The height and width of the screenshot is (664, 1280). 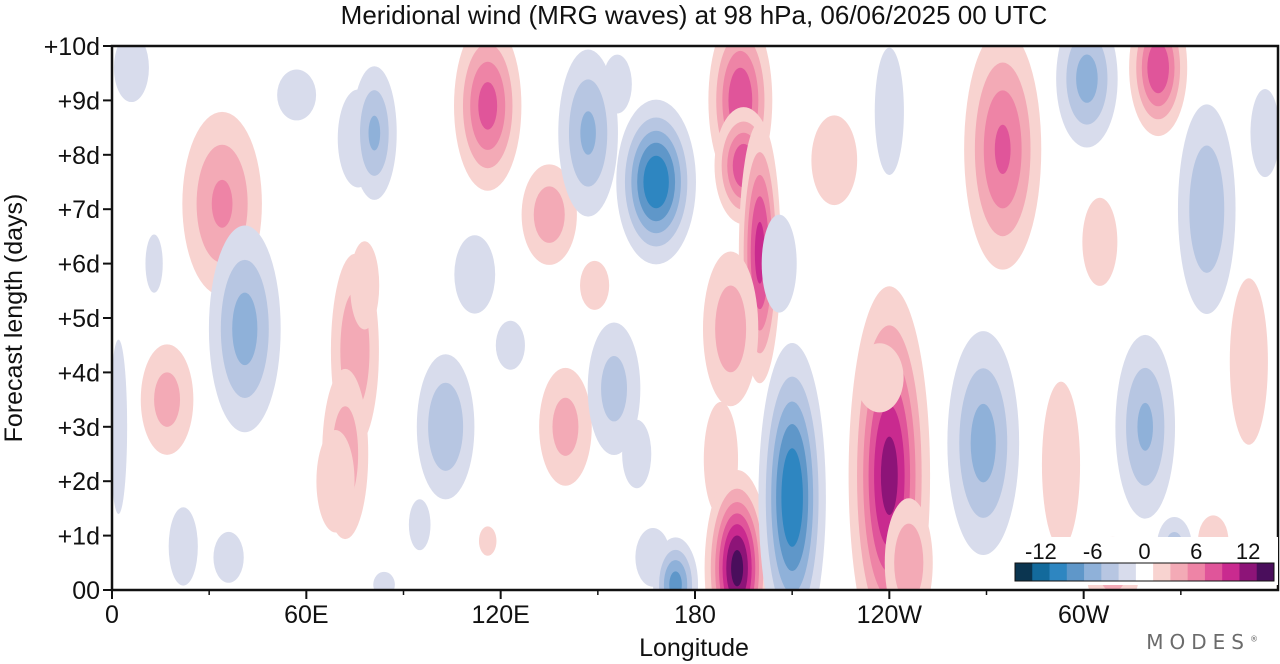 What do you see at coordinates (1248, 551) in the screenshot?
I see `colorbar-label: 12` at bounding box center [1248, 551].